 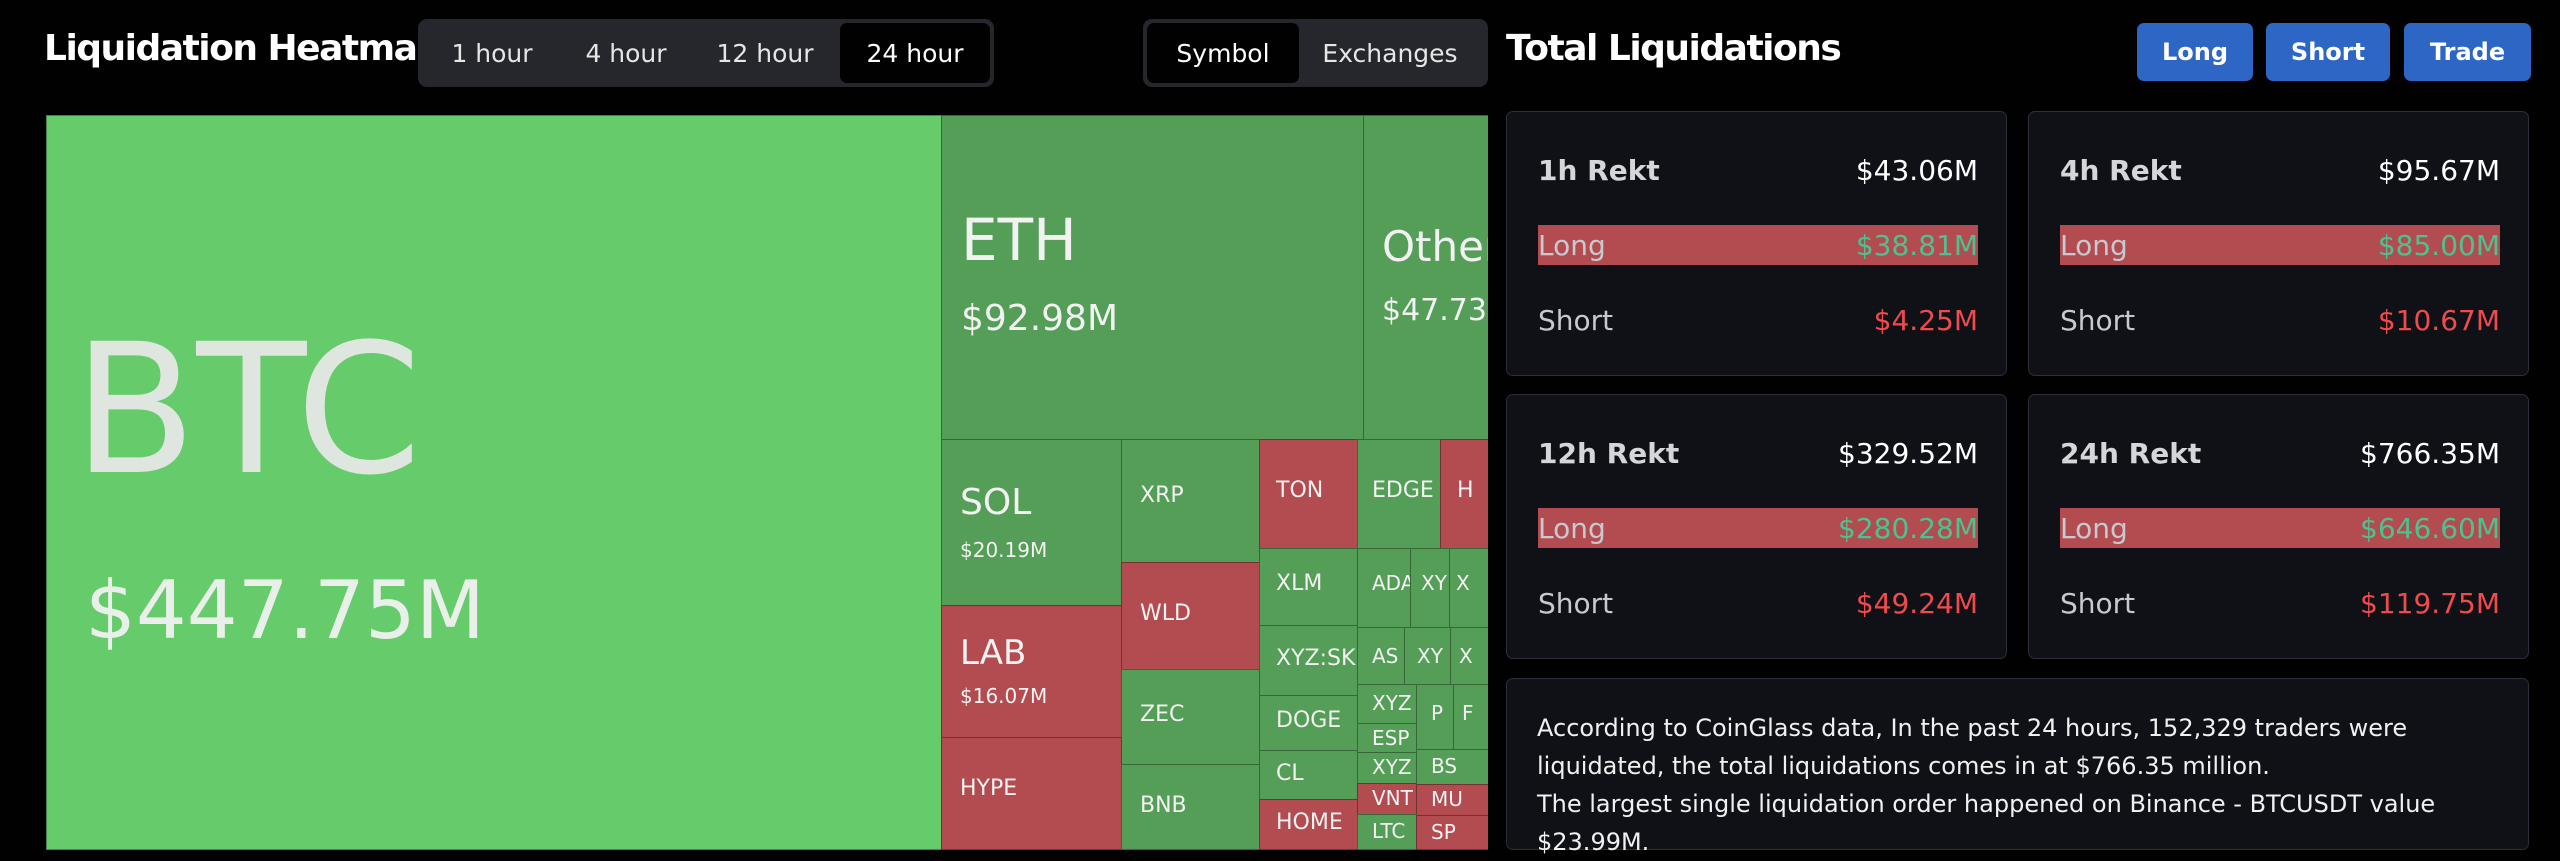 I want to click on tile-symbol: EDGE, so click(x=1403, y=490).